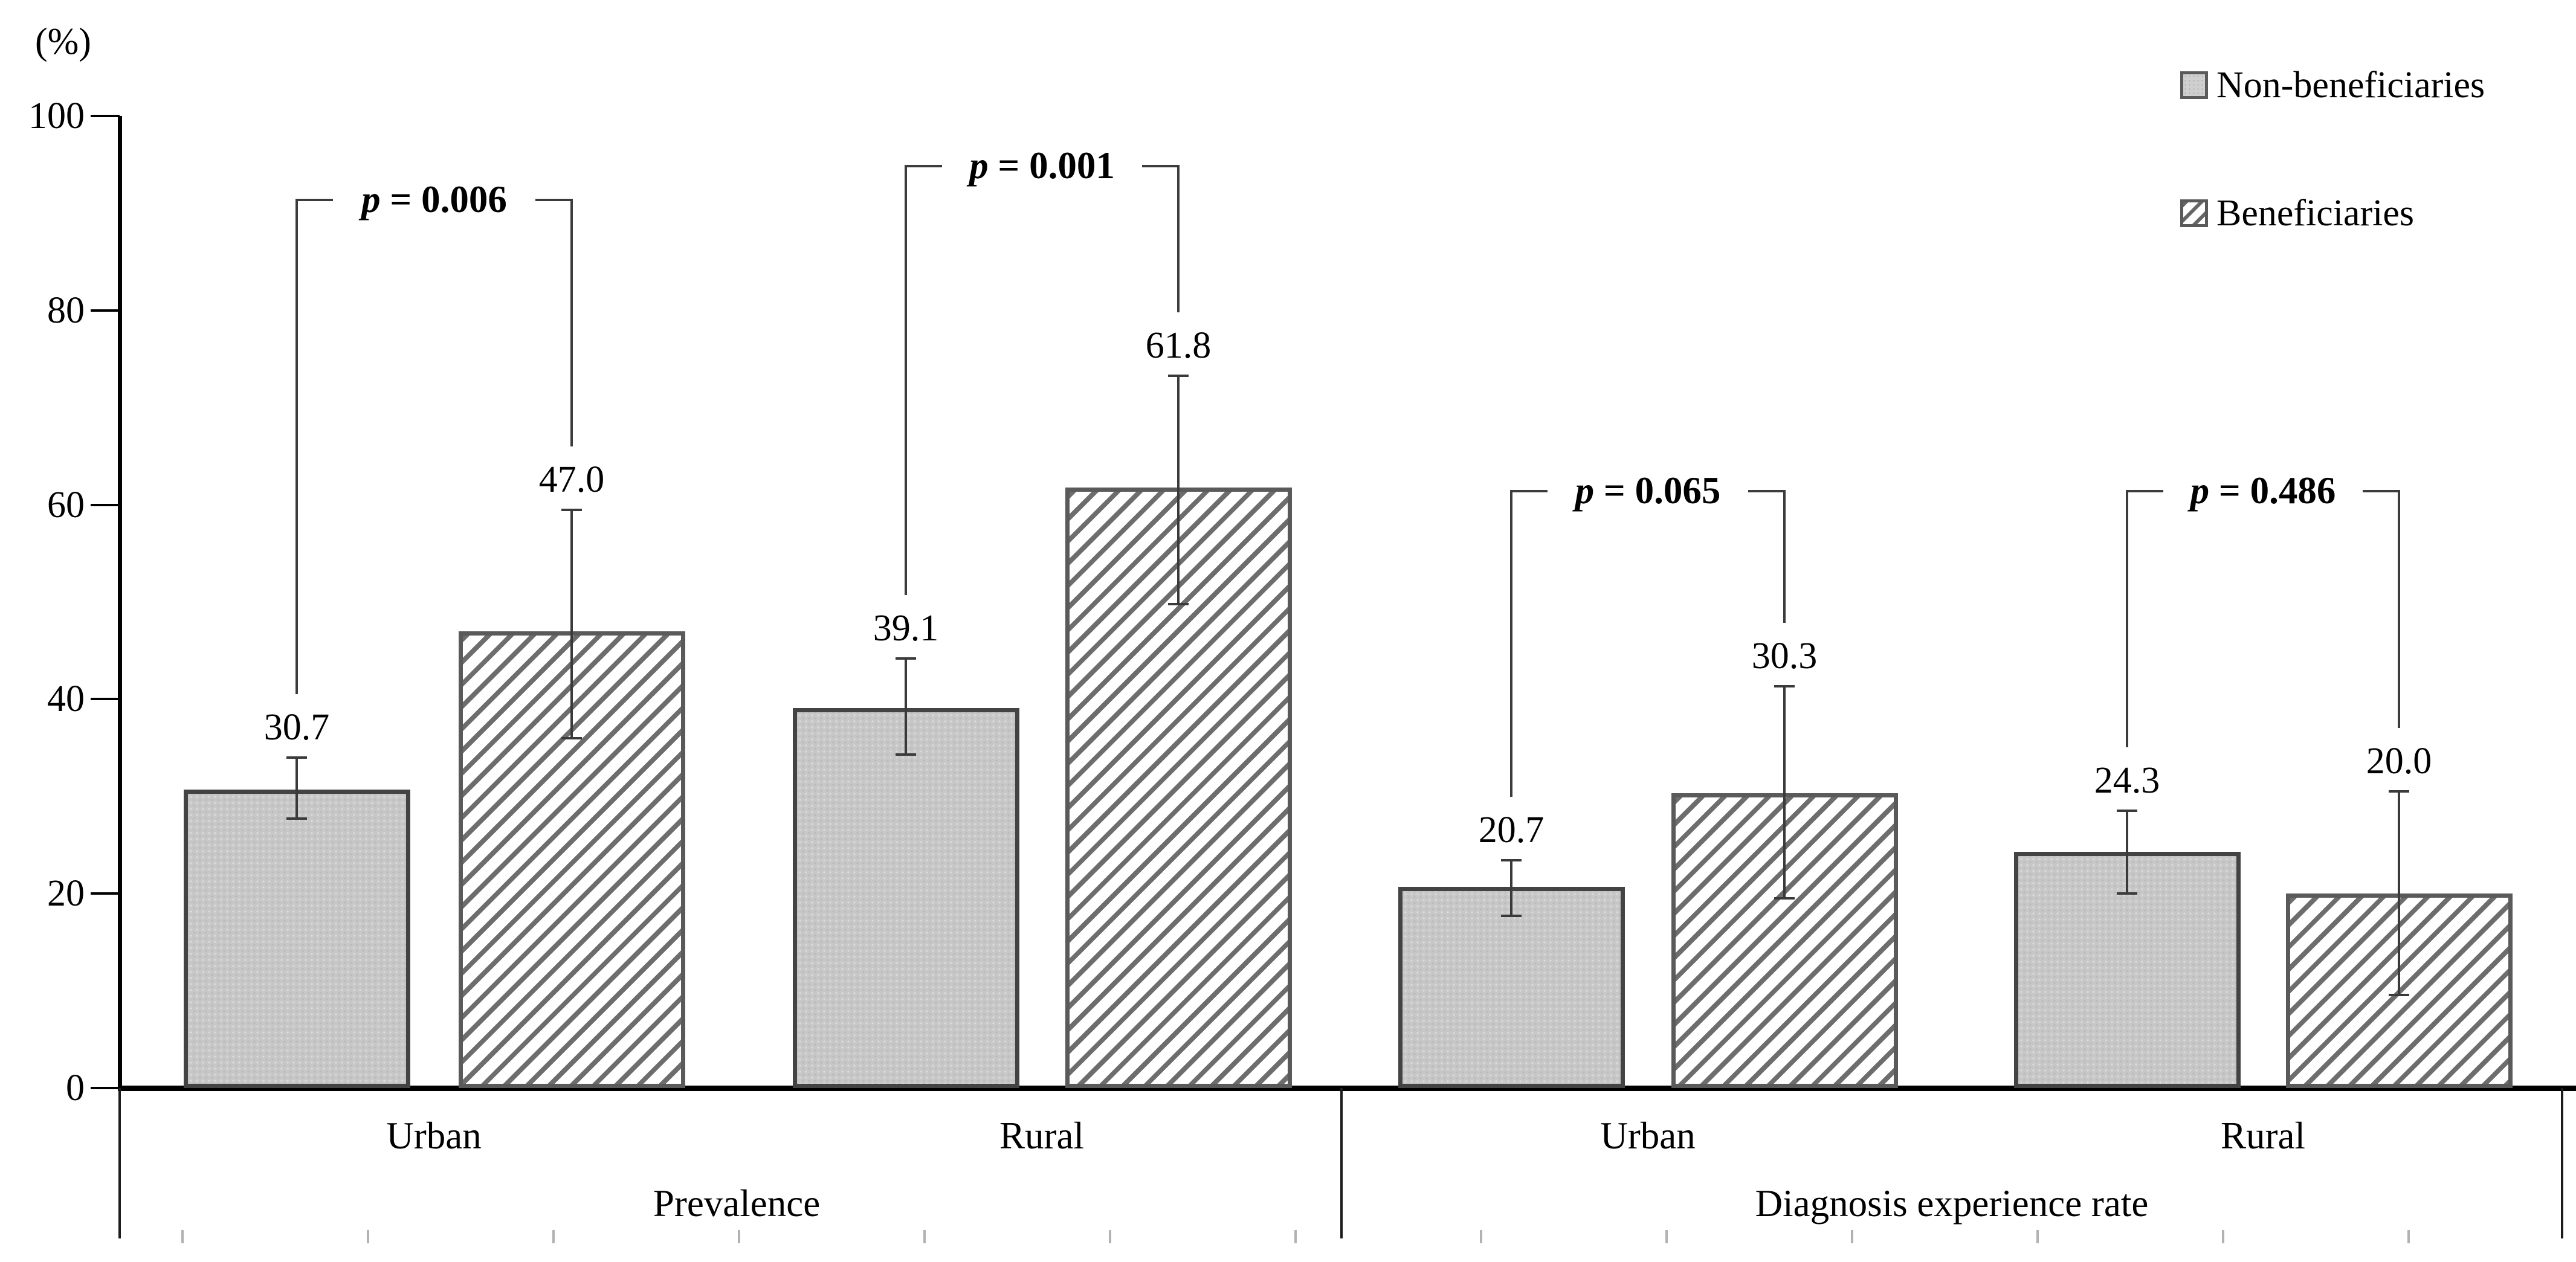 The width and height of the screenshot is (2576, 1262). I want to click on p-value-label: p = 0.065, so click(1648, 491).